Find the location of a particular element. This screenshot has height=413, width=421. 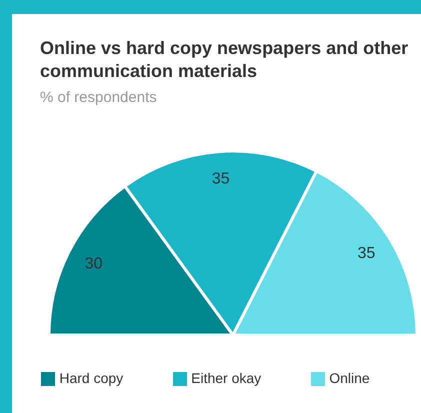

chart-title: Online vs hard copy newspapers and other communication materials is located at coordinates (225, 60).